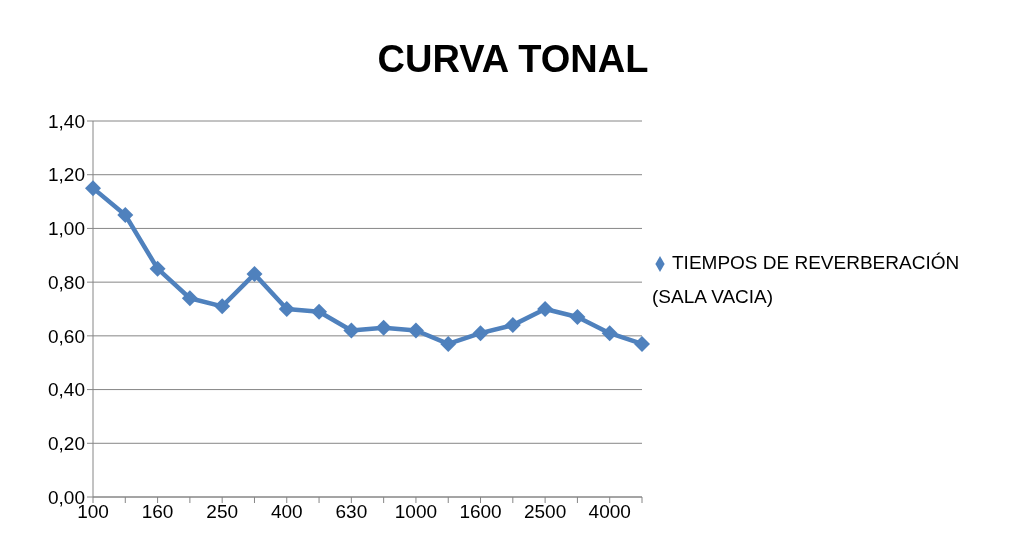 The width and height of the screenshot is (1010, 560). I want to click on y-tick-label: 1,40, so click(66, 121).